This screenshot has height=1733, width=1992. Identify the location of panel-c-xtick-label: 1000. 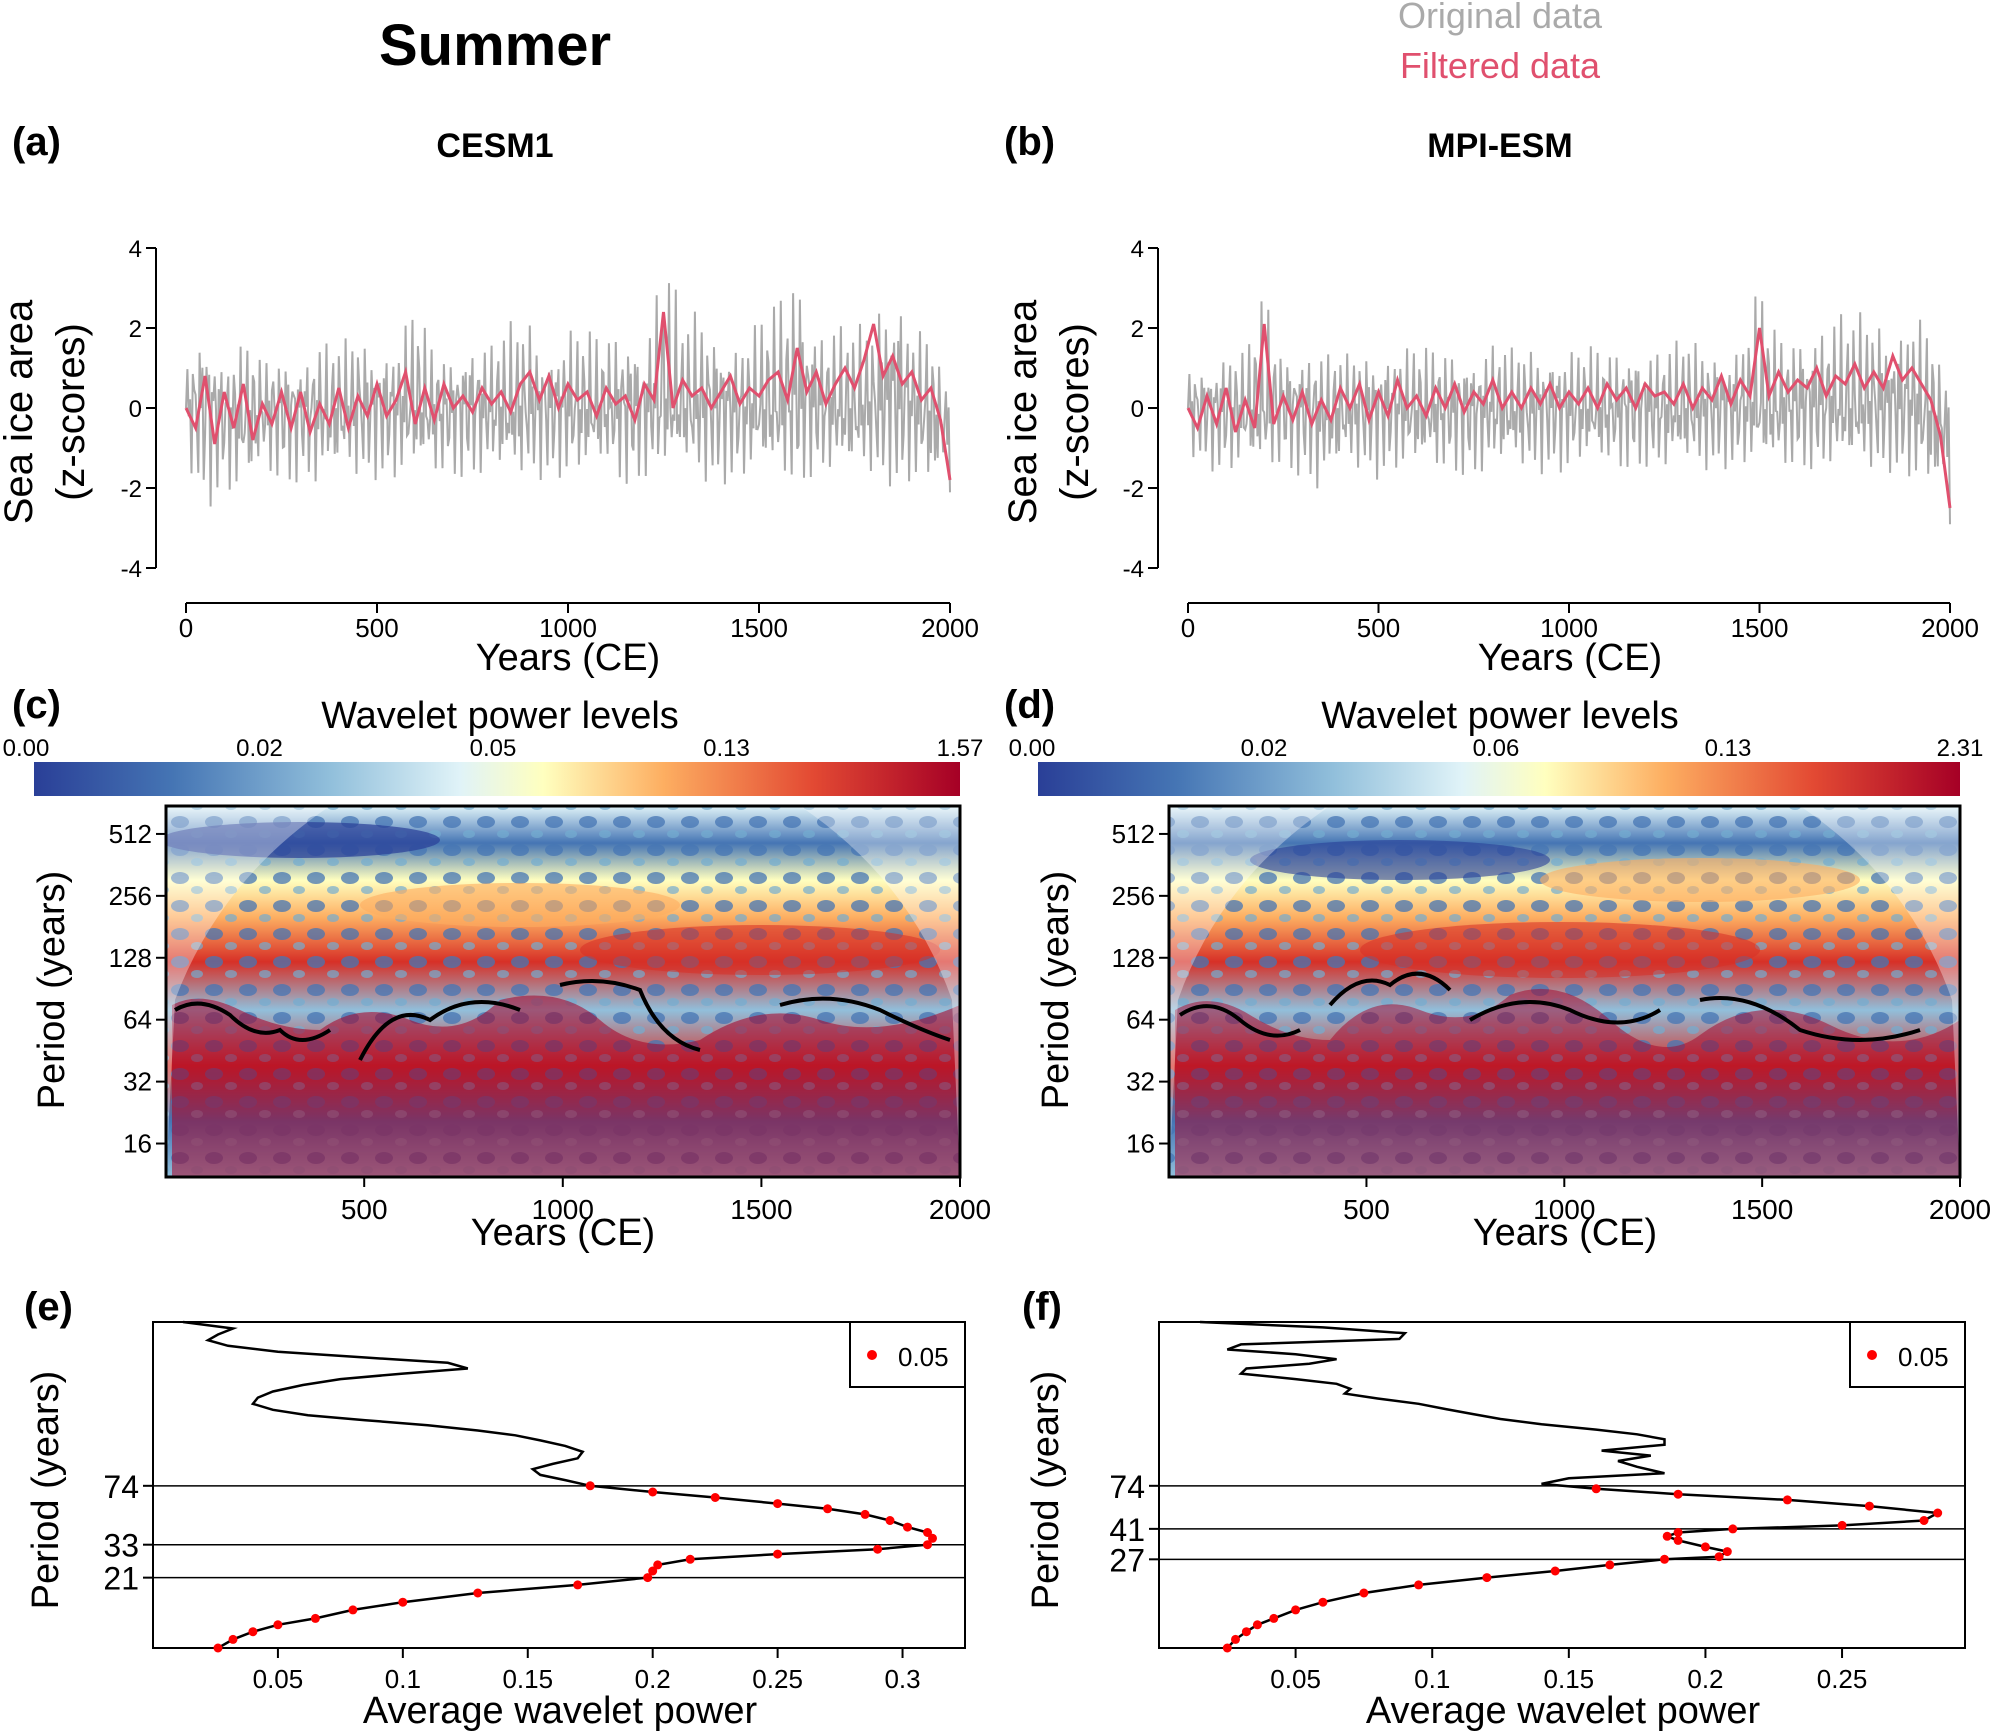
(563, 1209).